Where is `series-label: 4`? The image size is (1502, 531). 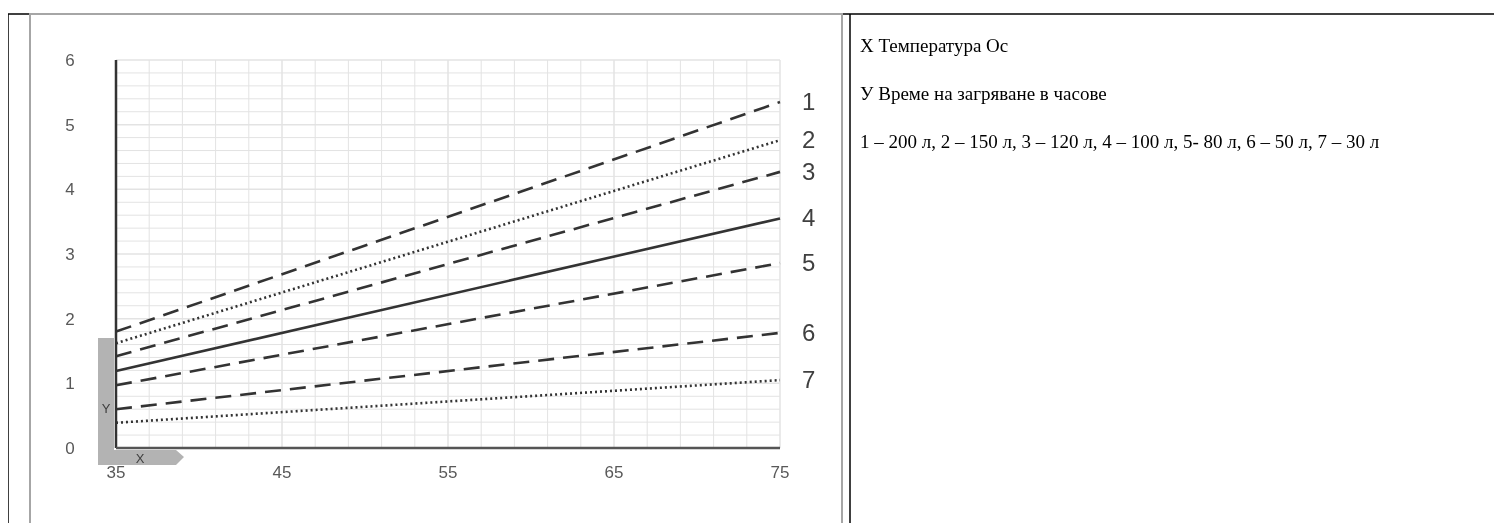
series-label: 4 is located at coordinates (809, 218).